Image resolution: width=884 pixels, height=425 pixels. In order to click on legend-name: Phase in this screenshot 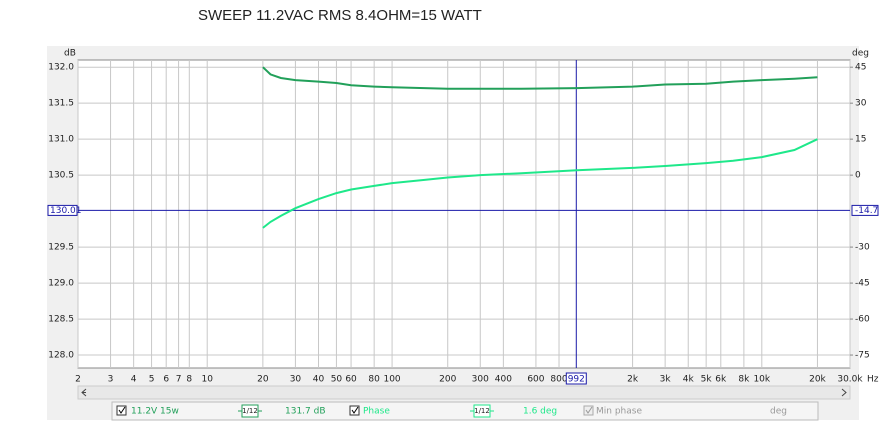, I will do `click(376, 412)`.